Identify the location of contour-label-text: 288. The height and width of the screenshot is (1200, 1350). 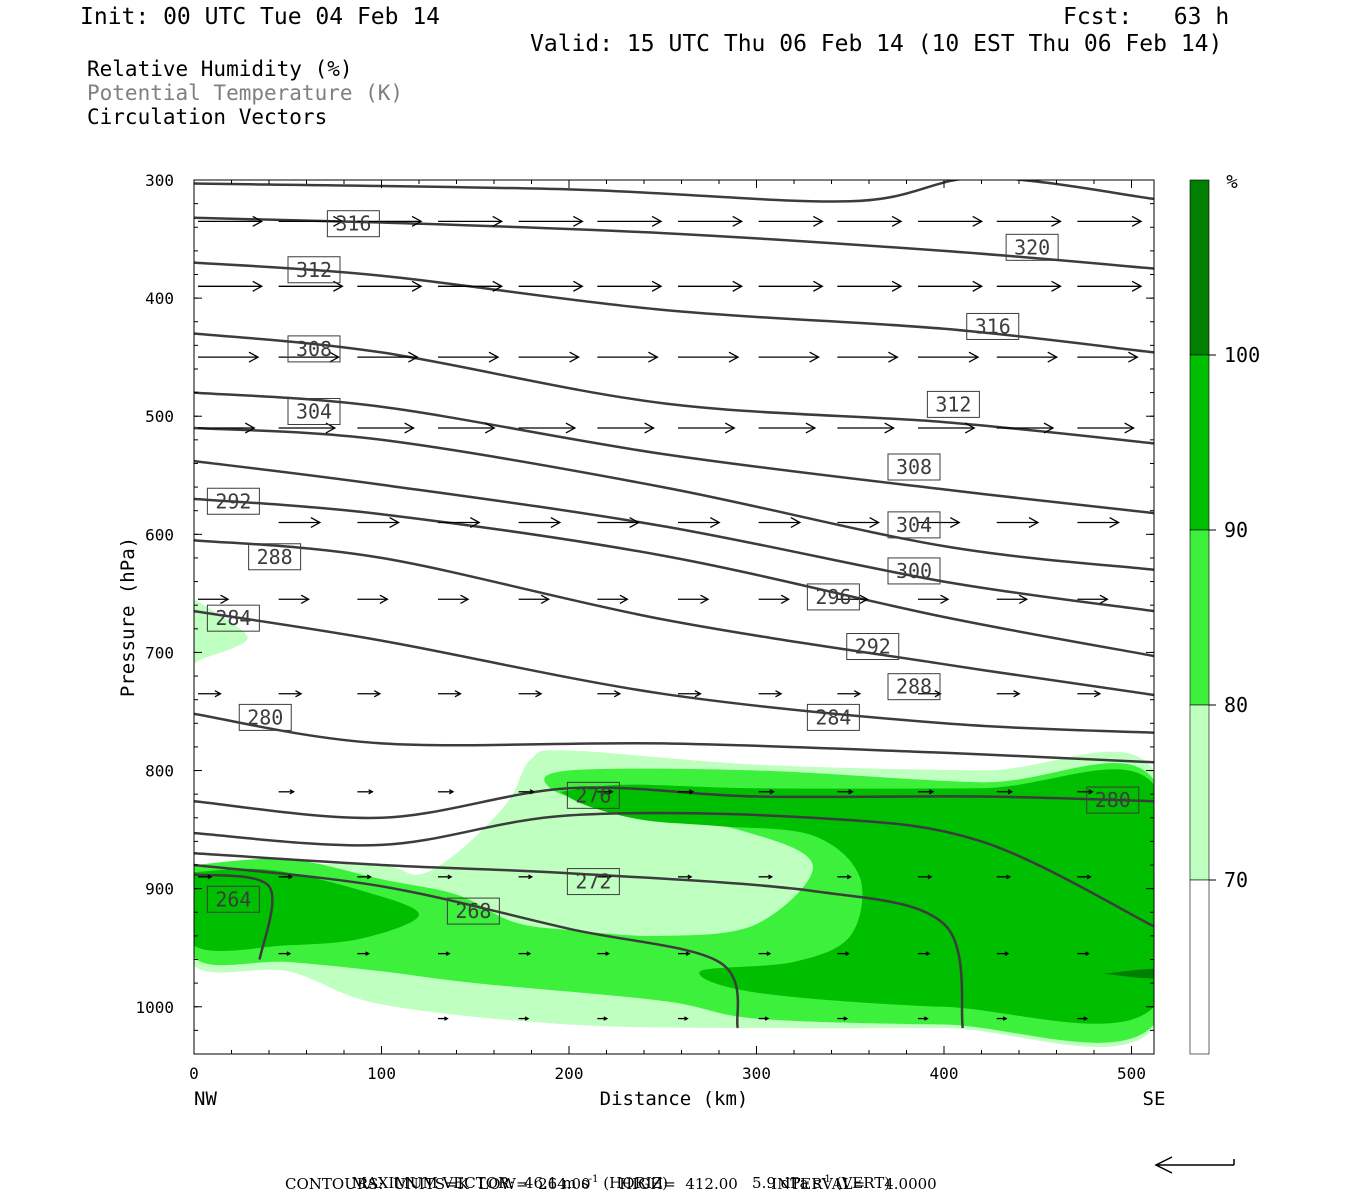
(275, 557).